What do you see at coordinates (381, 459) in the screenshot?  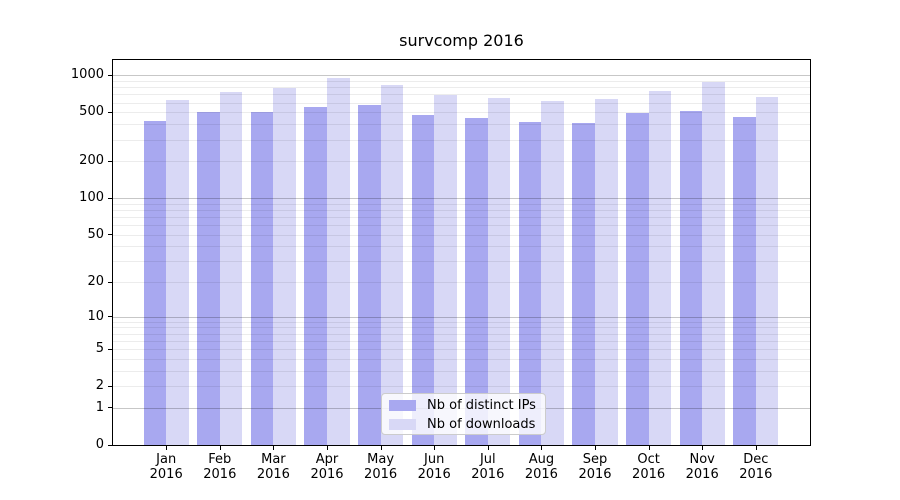 I see `x-axis-month: May` at bounding box center [381, 459].